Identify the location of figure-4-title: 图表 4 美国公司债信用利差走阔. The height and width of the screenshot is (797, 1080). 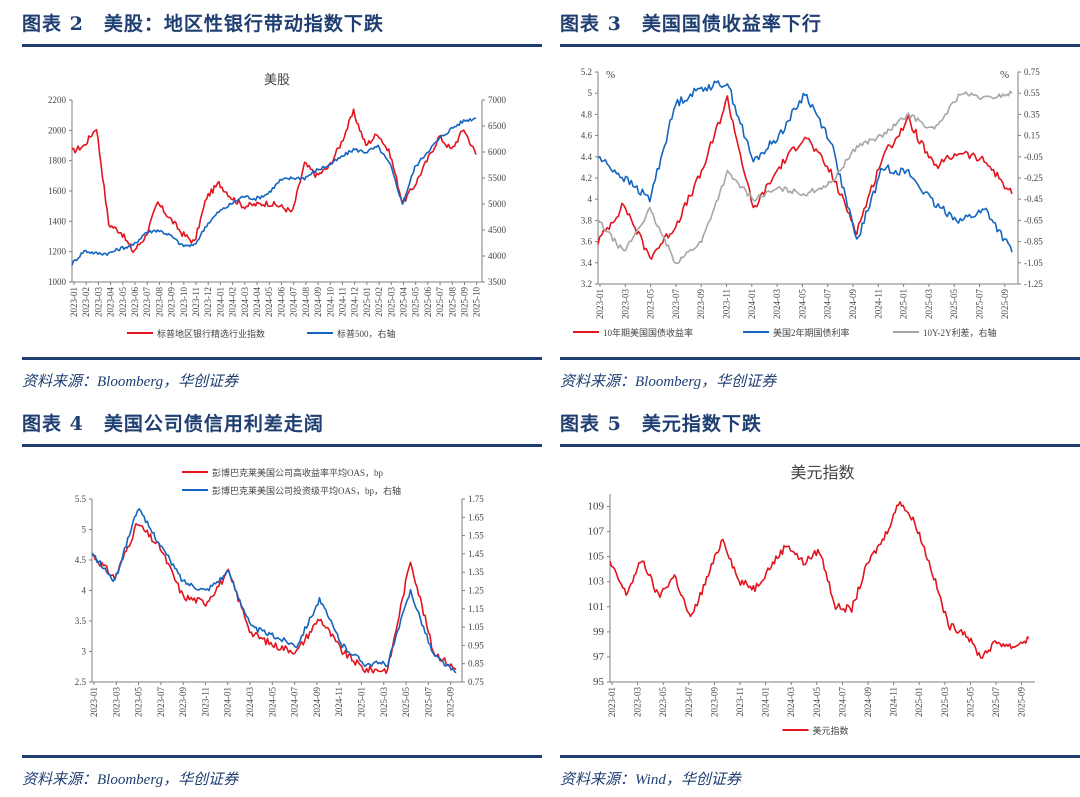
(173, 424).